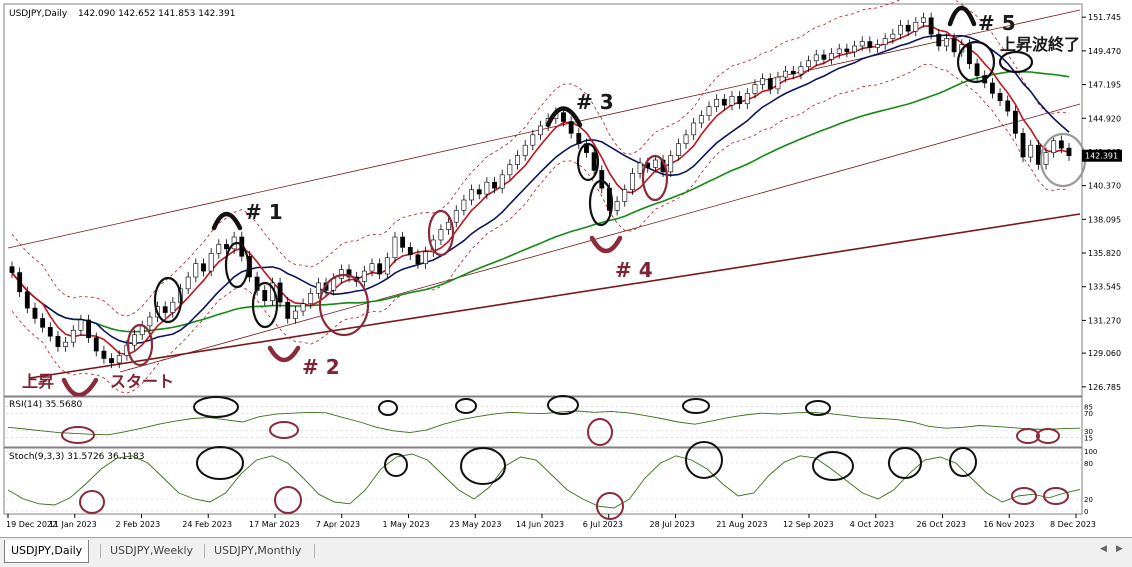  Describe the element at coordinates (1103, 549) in the screenshot. I see `triangle-left-icon: ◀` at that location.